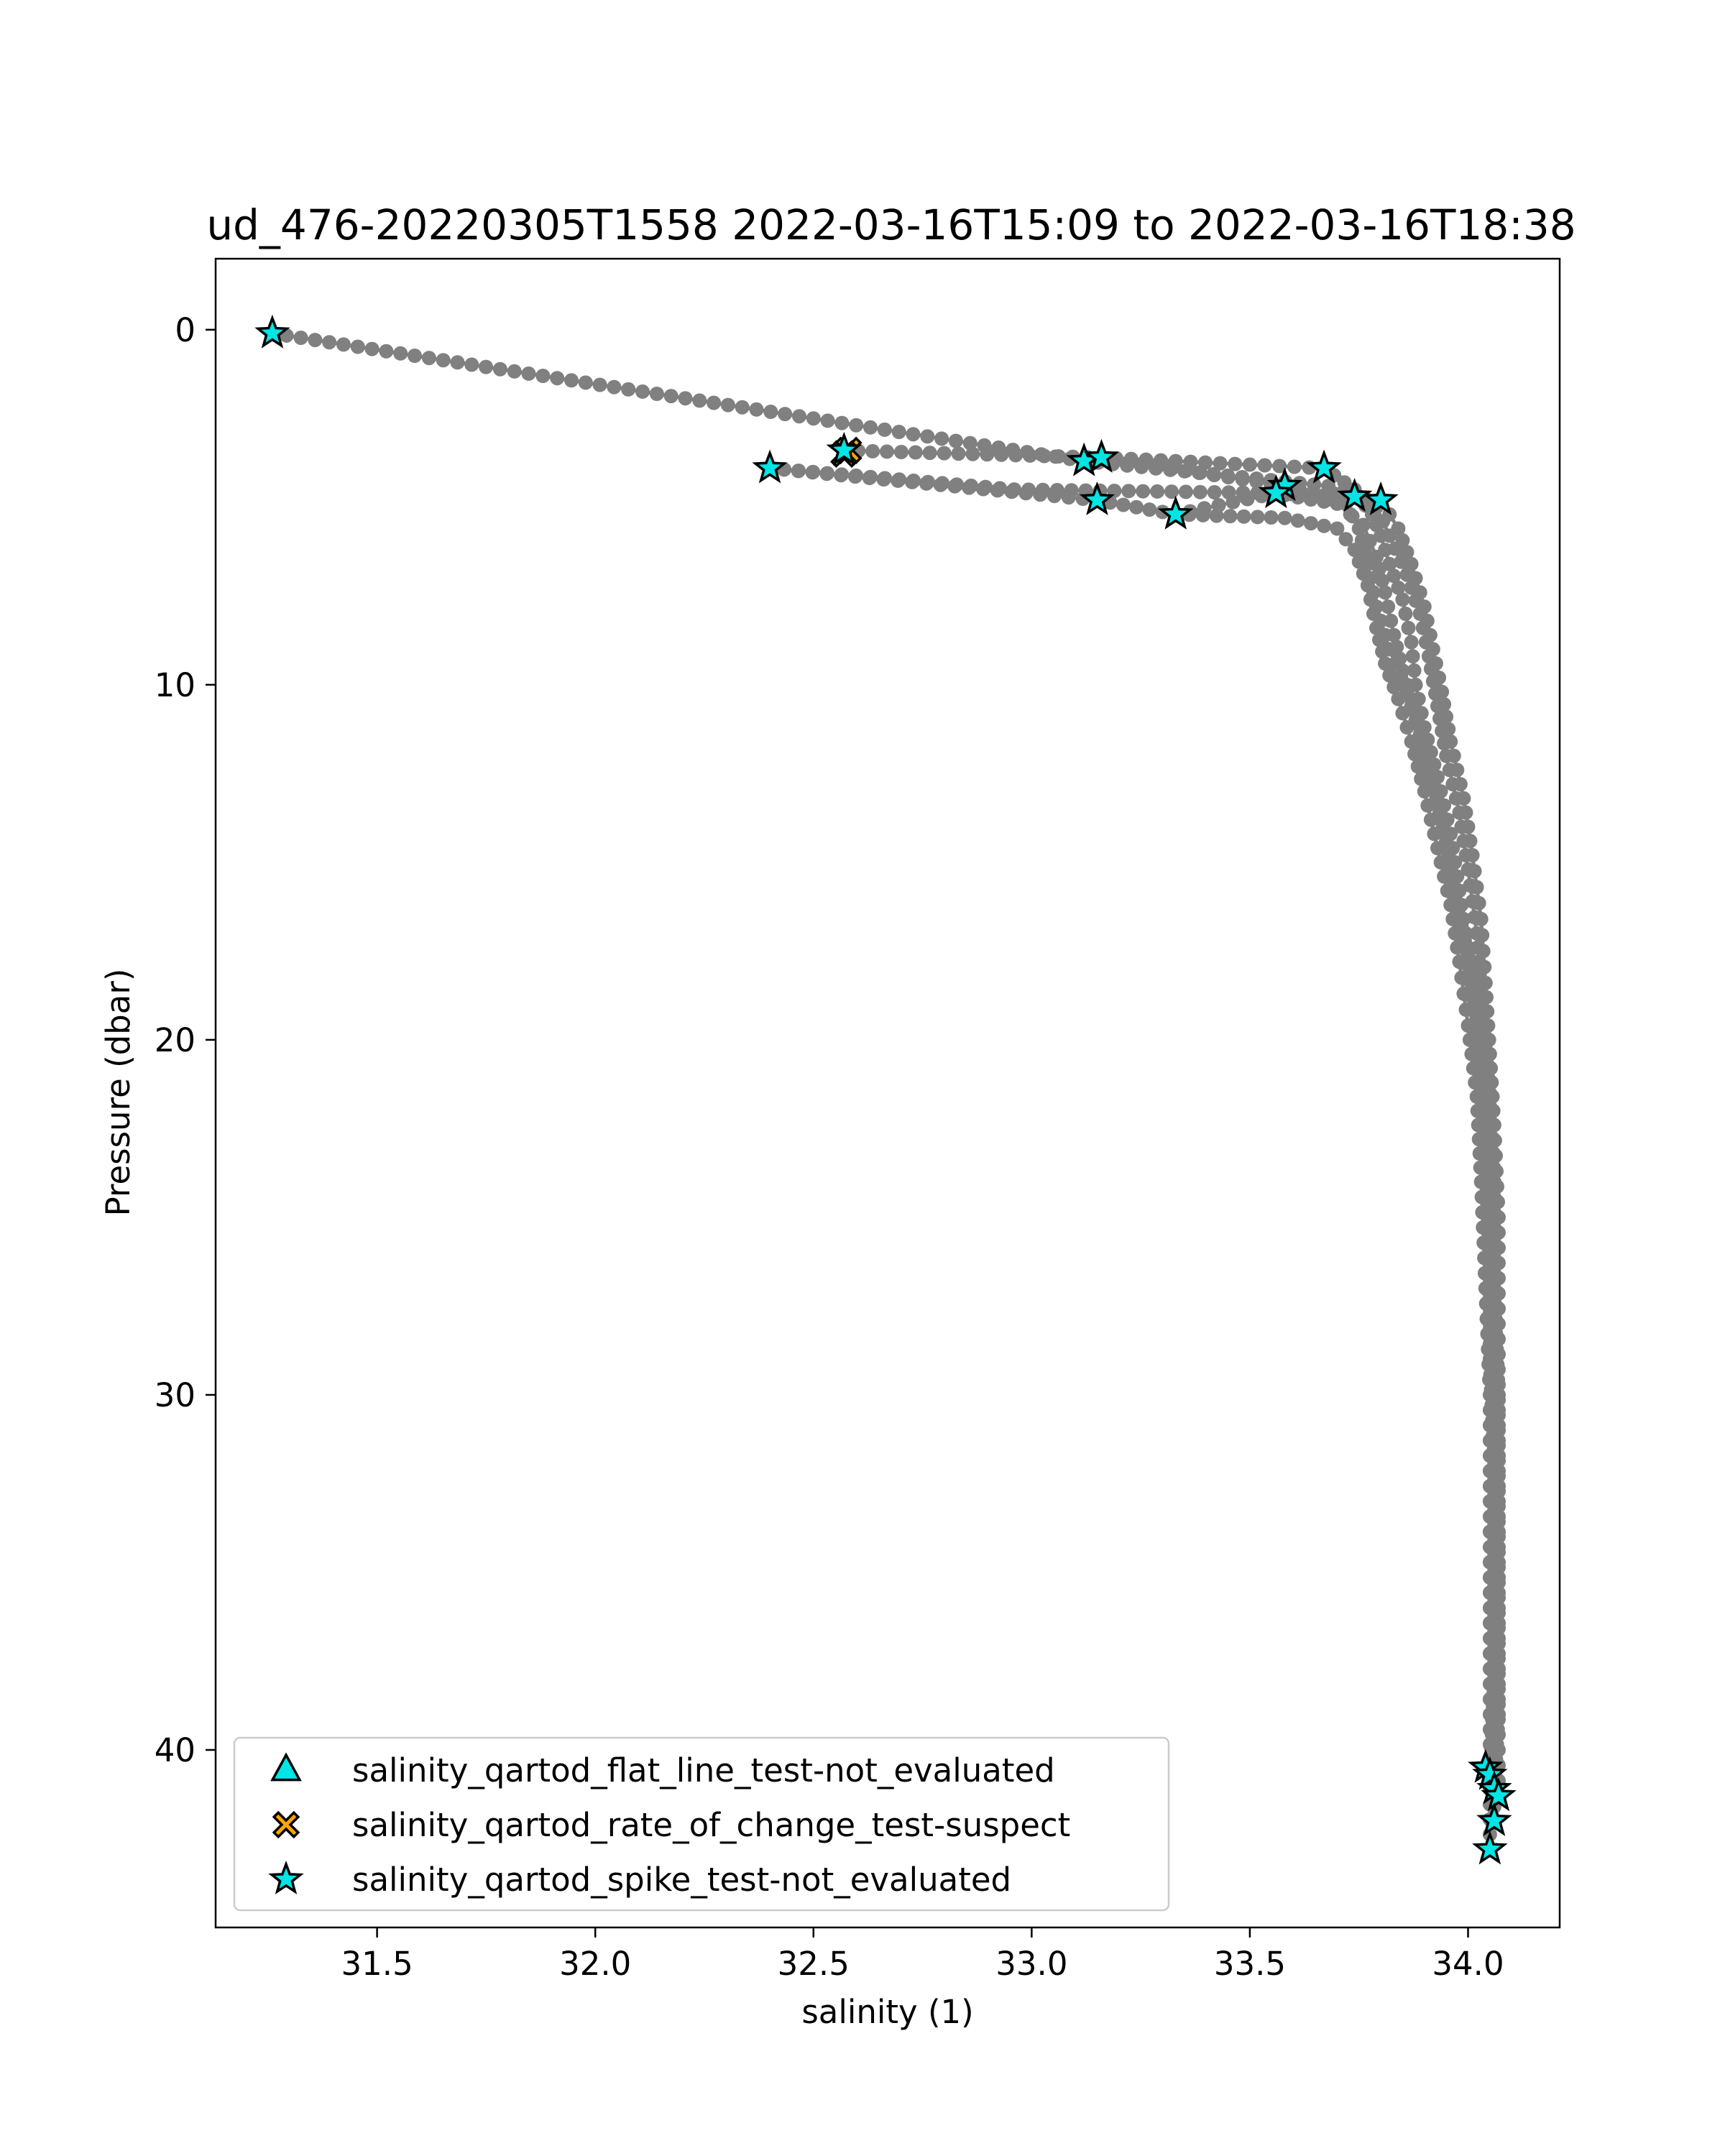 The width and height of the screenshot is (1725, 2156). What do you see at coordinates (175, 1040) in the screenshot?
I see `y-tick-label: 20` at bounding box center [175, 1040].